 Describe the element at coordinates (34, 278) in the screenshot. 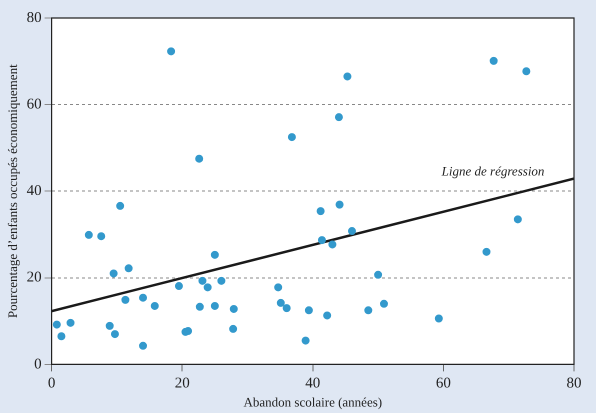

I see `y-tick-label: 20` at that location.